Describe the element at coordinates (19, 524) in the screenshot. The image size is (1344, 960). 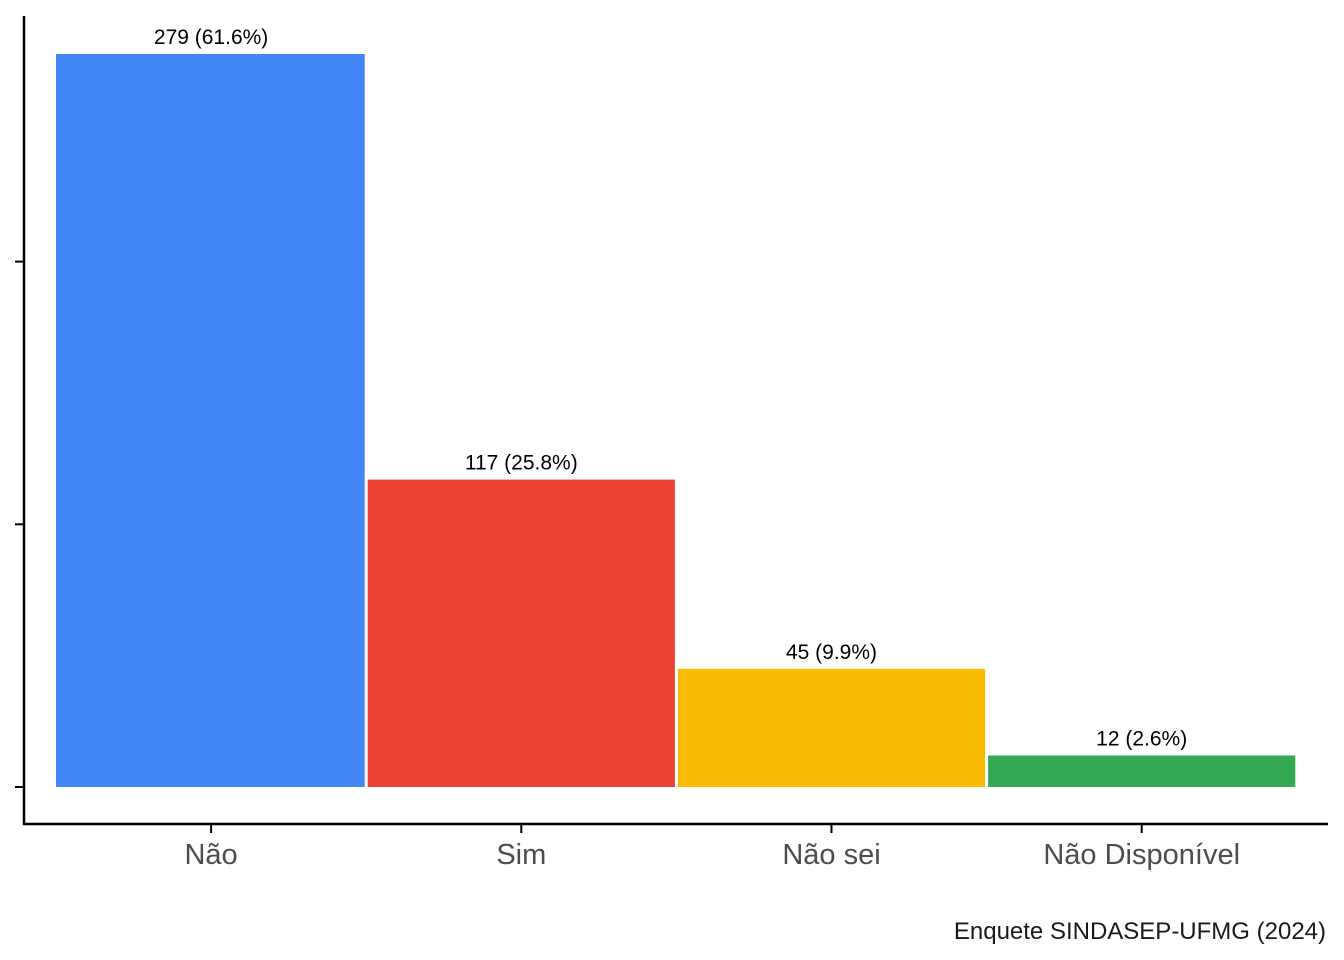
I see `y-ticks-group` at that location.